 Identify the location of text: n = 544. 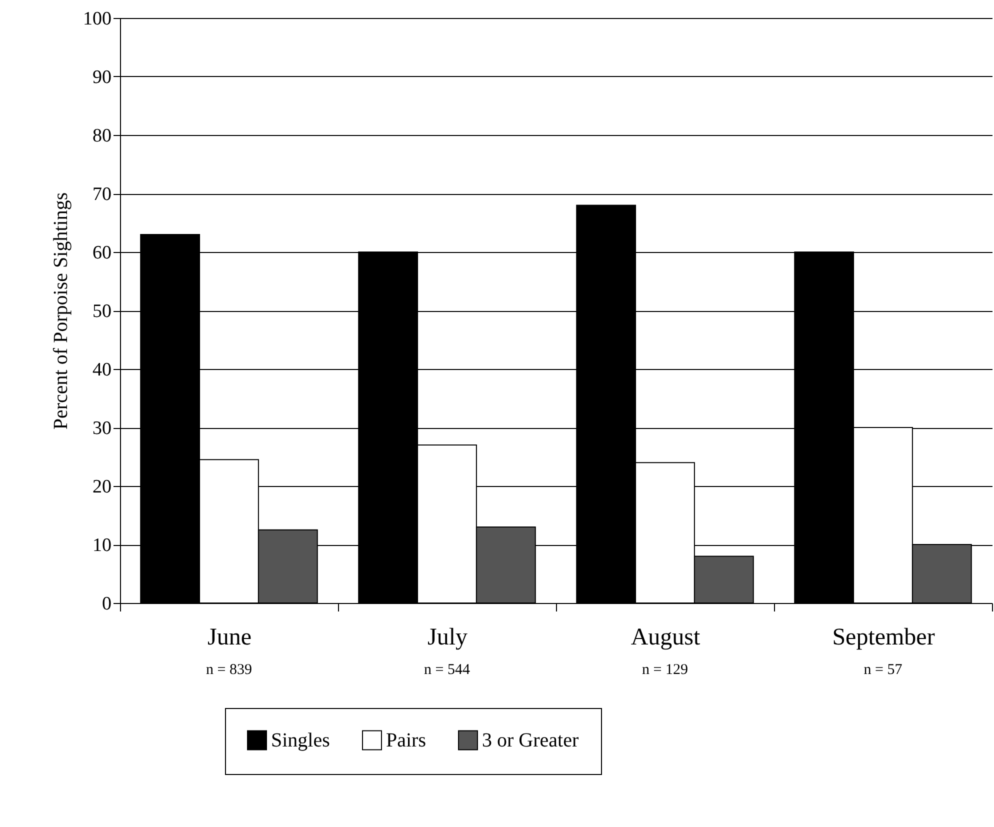
(447, 670).